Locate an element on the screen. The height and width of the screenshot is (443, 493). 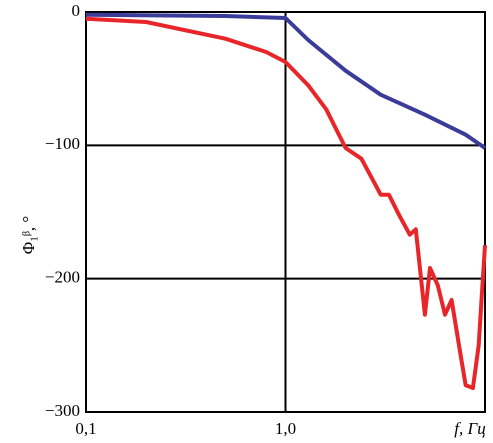
x-tick-label: 0,1 is located at coordinates (85, 428).